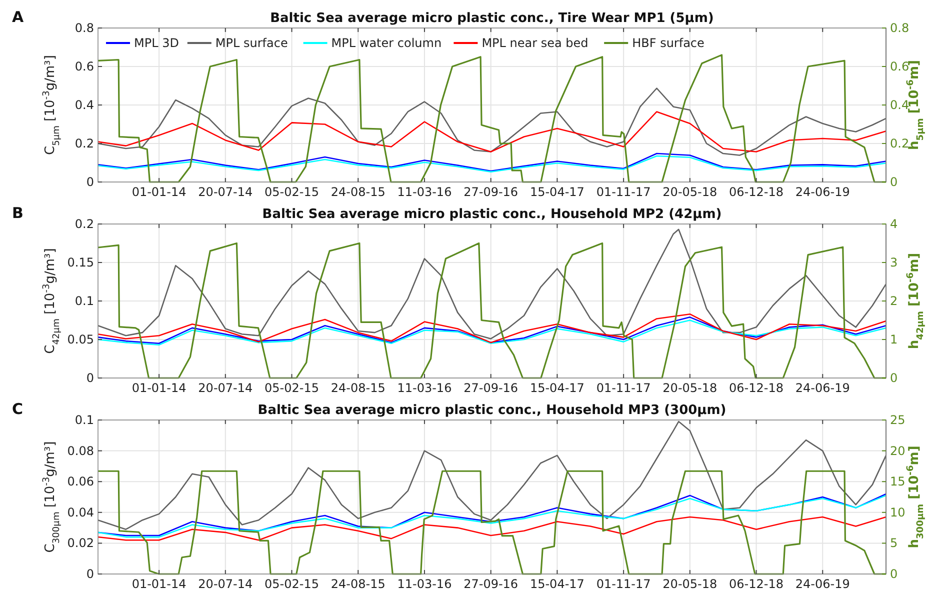  What do you see at coordinates (156, 43) in the screenshot?
I see `legend-label: MPL 3D` at bounding box center [156, 43].